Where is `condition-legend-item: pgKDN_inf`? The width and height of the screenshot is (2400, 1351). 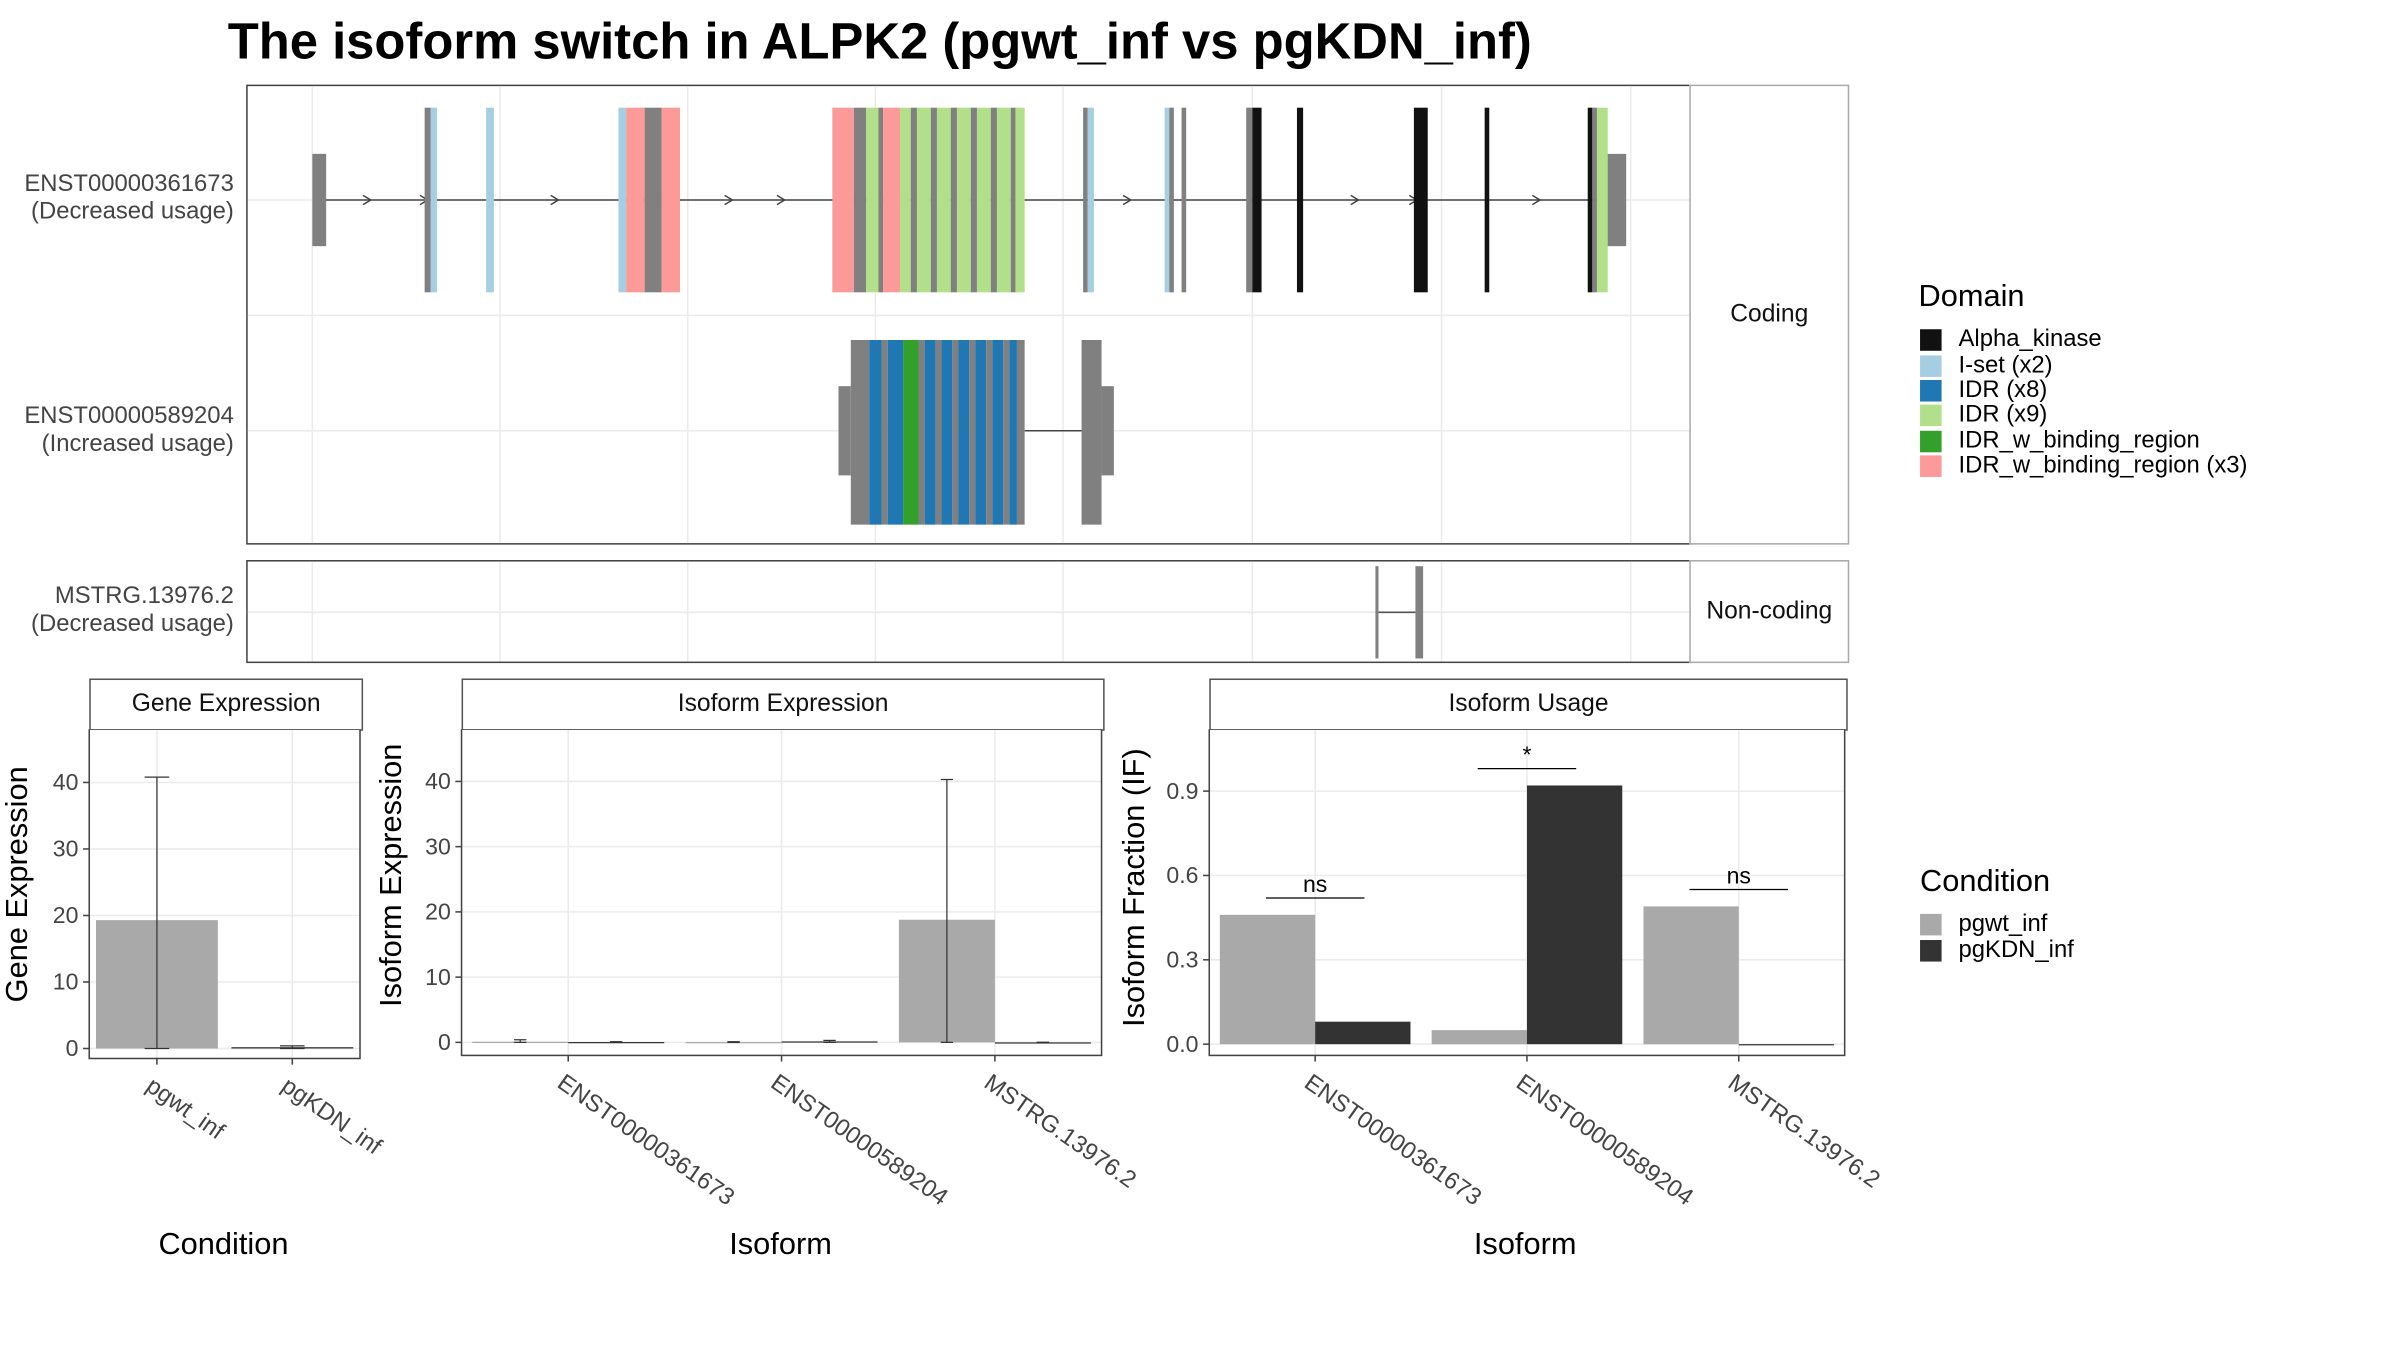
condition-legend-item: pgKDN_inf is located at coordinates (1997, 950).